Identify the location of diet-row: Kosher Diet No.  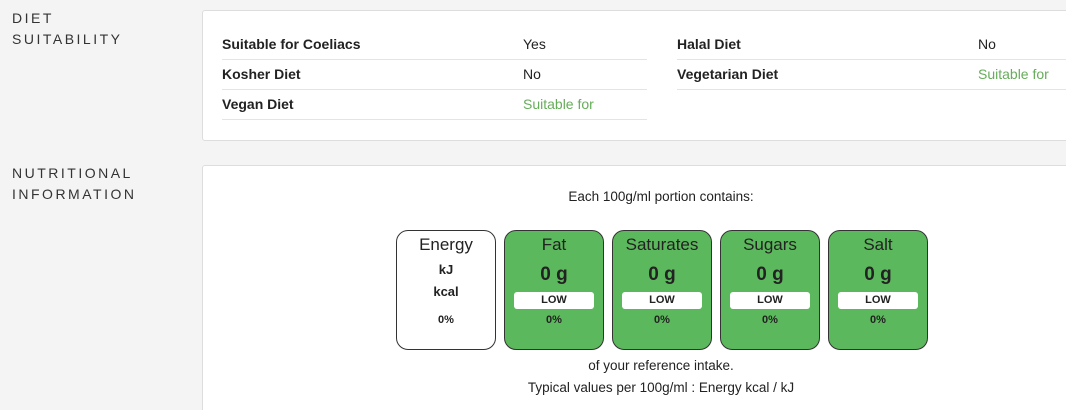
(434, 74).